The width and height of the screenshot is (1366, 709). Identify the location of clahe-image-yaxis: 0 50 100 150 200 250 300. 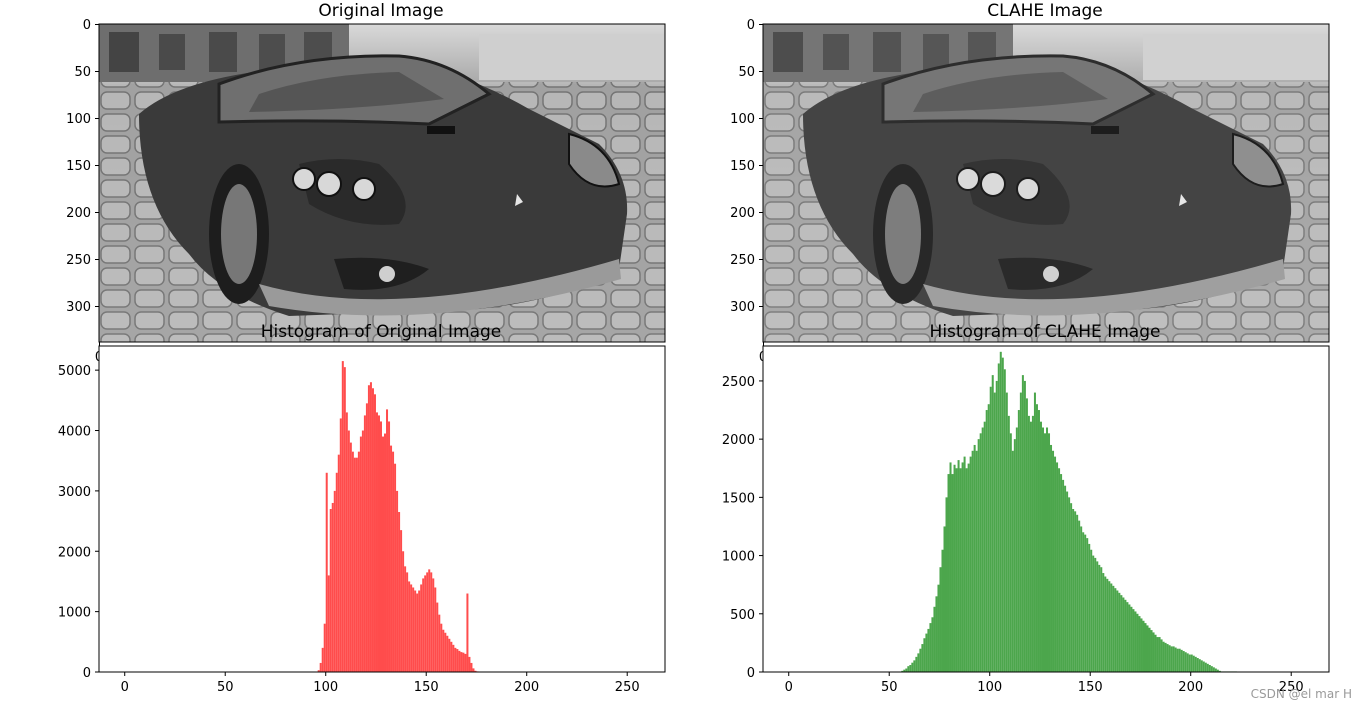
(746, 166).